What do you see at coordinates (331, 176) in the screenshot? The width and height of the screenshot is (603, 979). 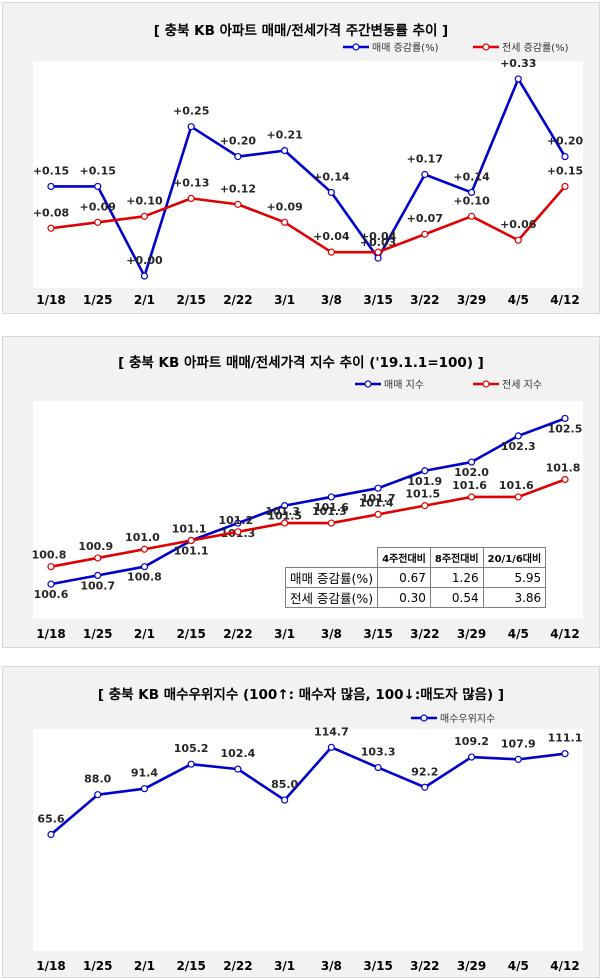 I see `data-label: +0.14` at bounding box center [331, 176].